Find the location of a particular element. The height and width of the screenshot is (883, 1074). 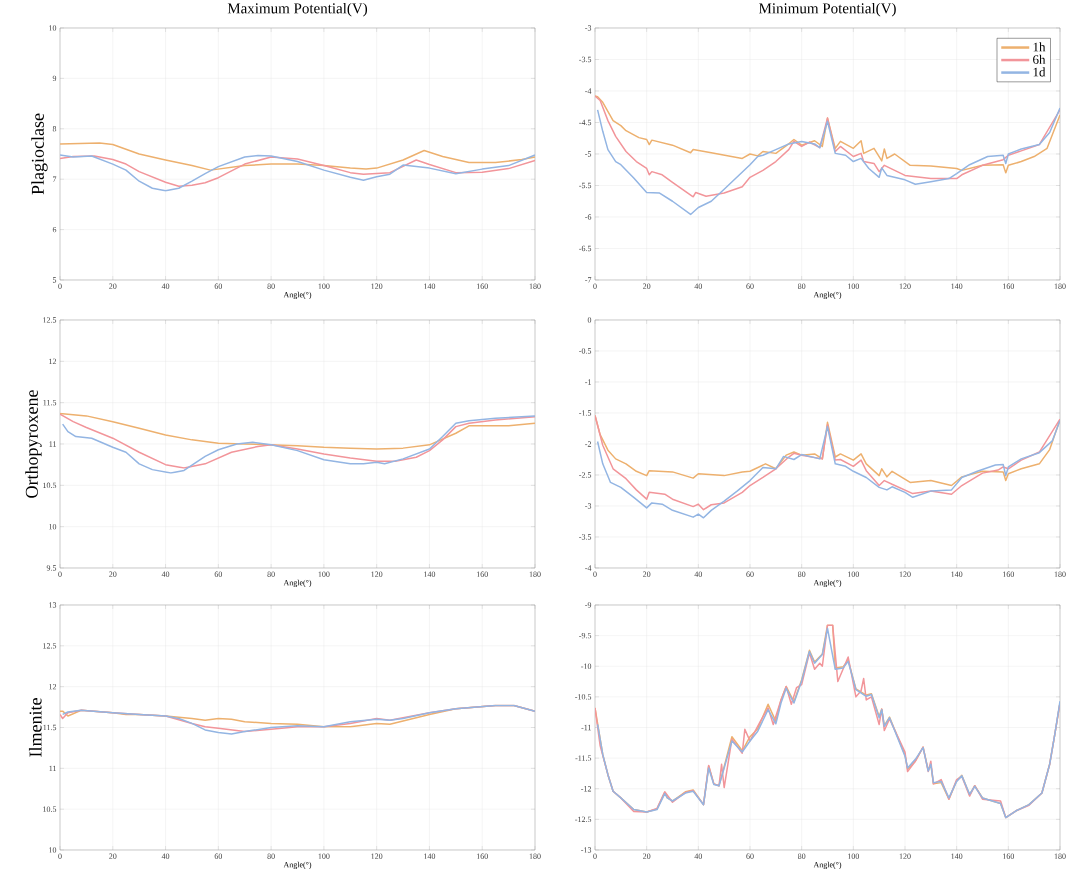

y-tick-label: -4.5 is located at coordinates (585, 122).